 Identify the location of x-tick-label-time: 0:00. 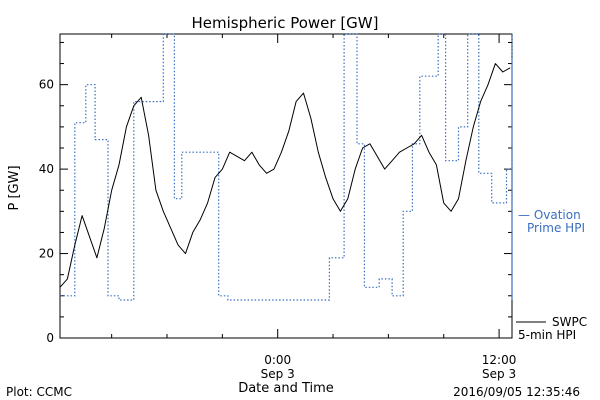
(277, 360).